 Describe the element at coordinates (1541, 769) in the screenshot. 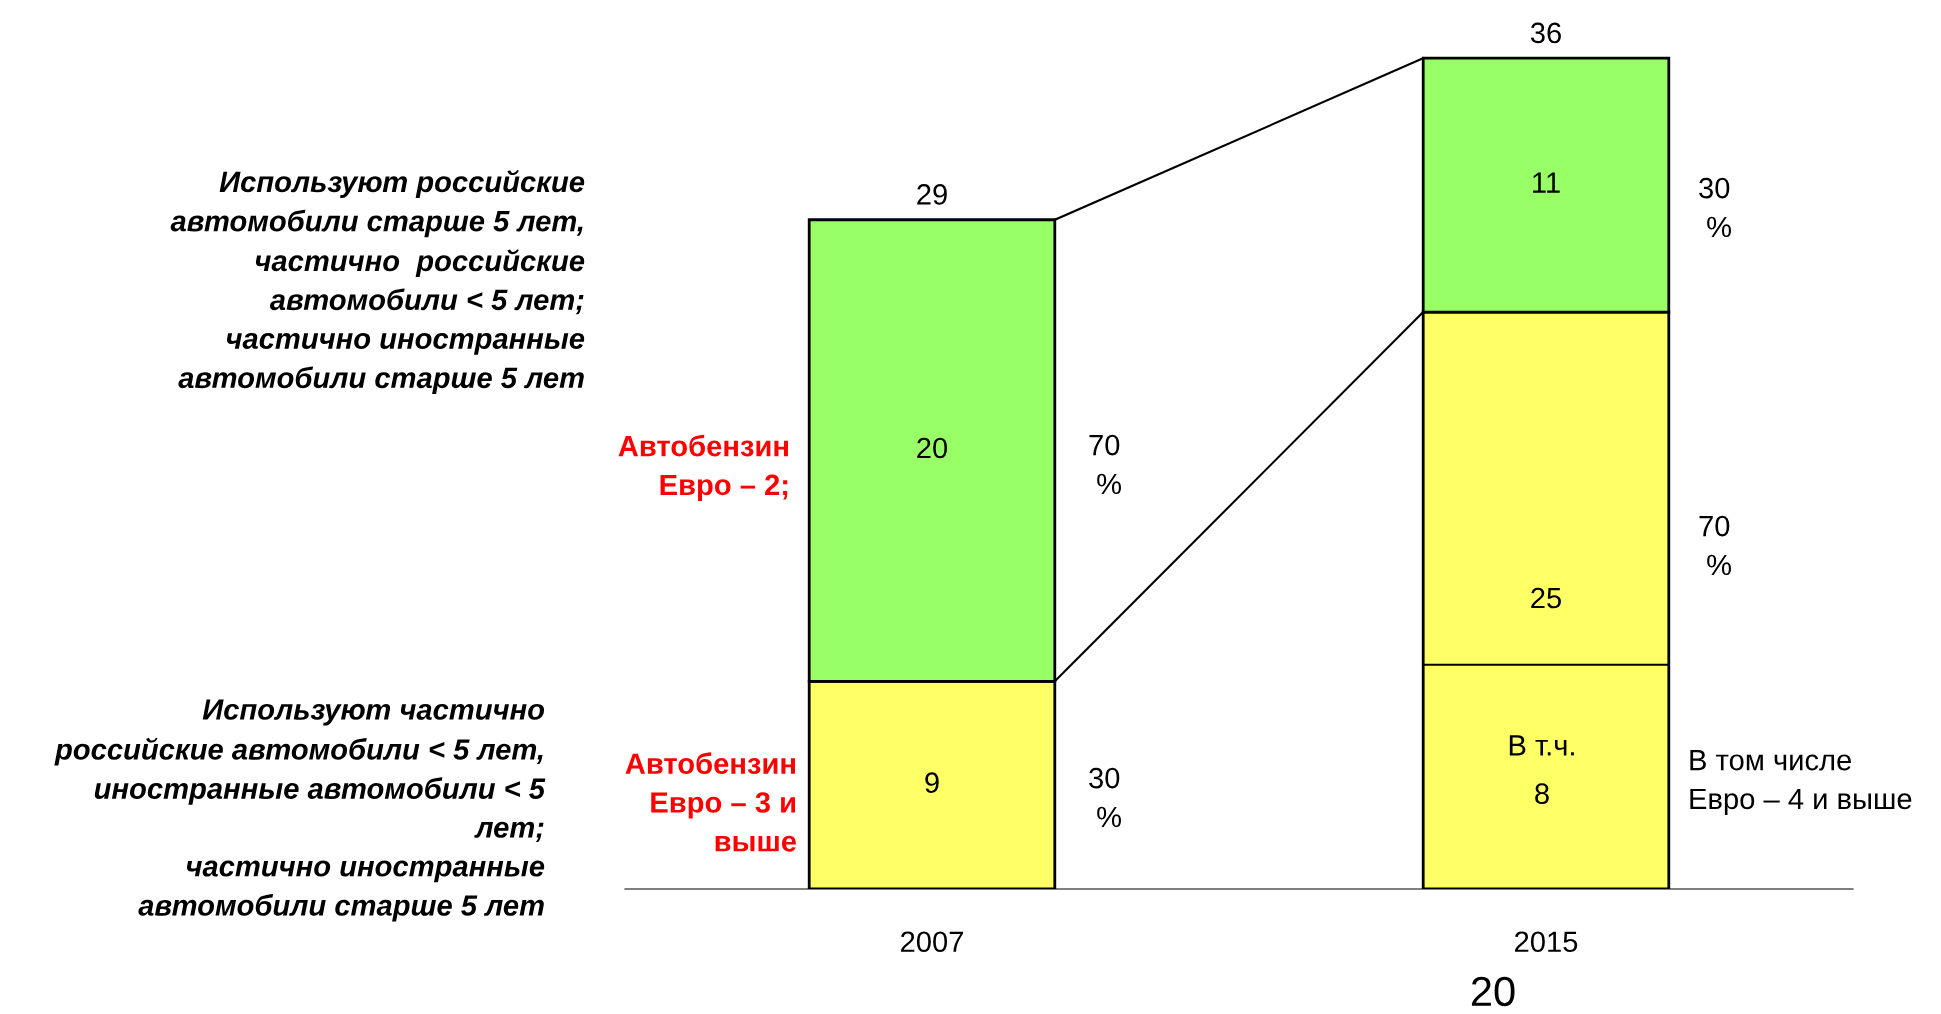

I see `annotation: В т.ч. 8` at that location.